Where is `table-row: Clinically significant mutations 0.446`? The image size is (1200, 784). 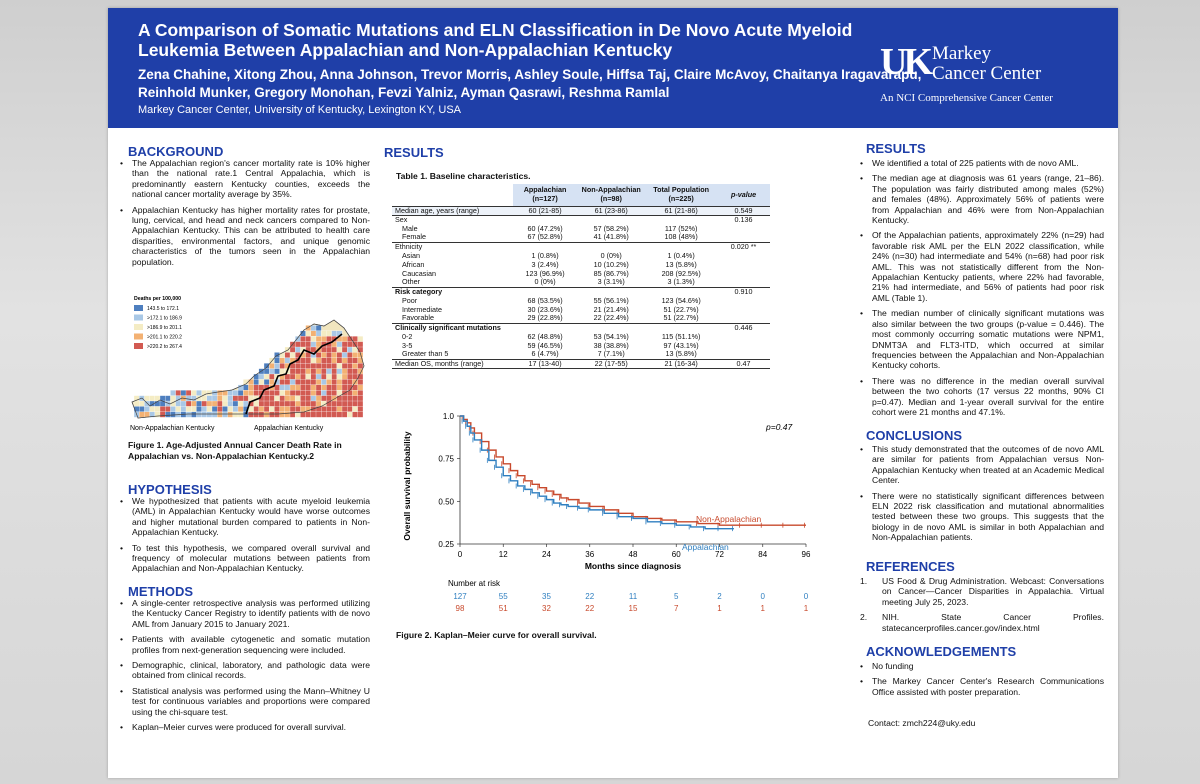 table-row: Clinically significant mutations 0.446 is located at coordinates (581, 327).